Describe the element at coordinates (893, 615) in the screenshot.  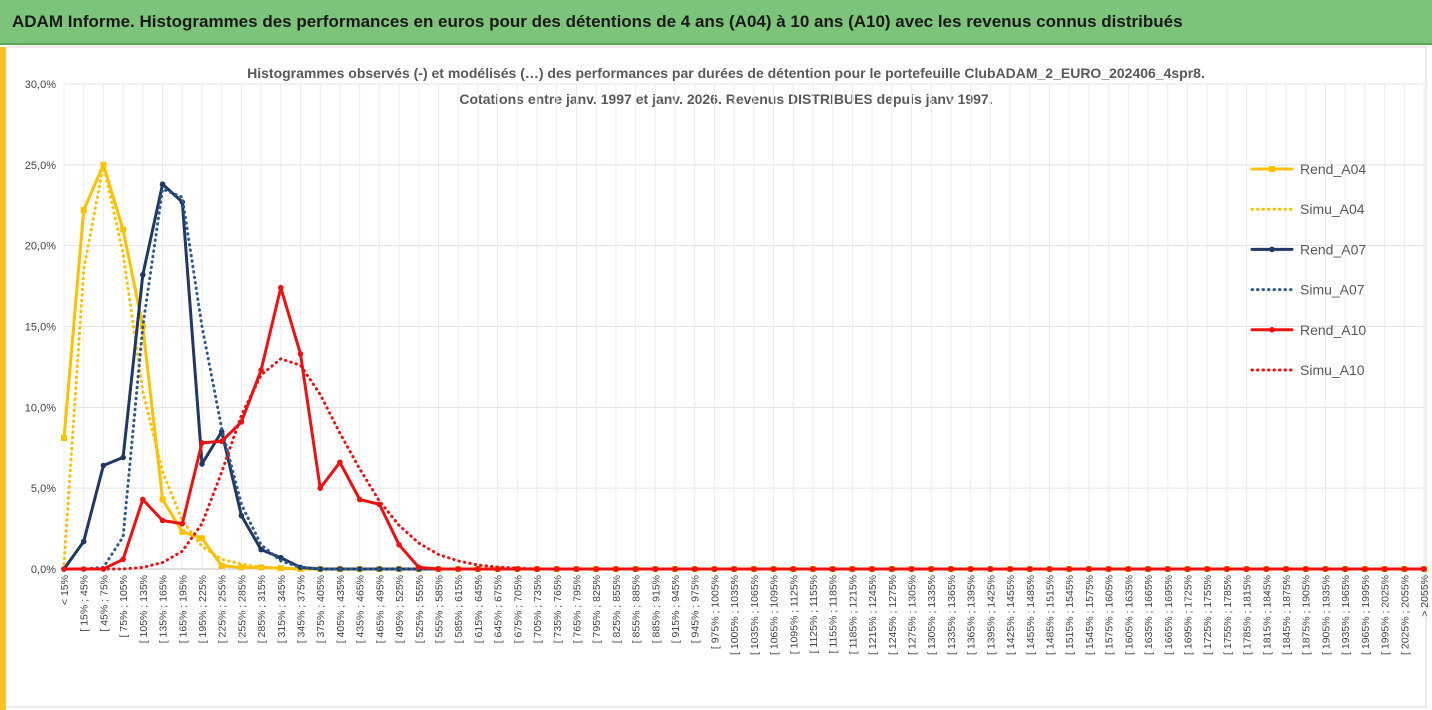
I see `x-tick-label: [ 1245% ; 1275%` at that location.